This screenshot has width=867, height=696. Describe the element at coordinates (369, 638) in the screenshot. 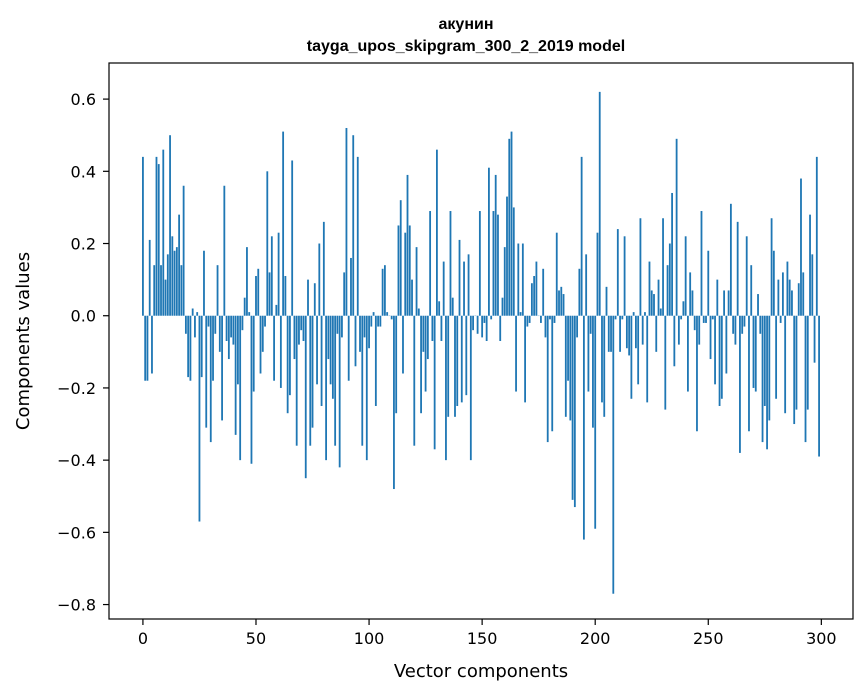

I see `x-tick-label: 100` at that location.